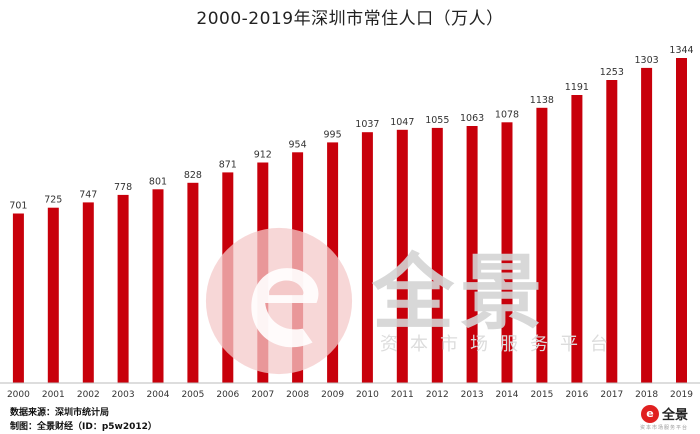 This screenshot has width=700, height=434. Describe the element at coordinates (123, 187) in the screenshot. I see `value-label-2003: 778` at that location.